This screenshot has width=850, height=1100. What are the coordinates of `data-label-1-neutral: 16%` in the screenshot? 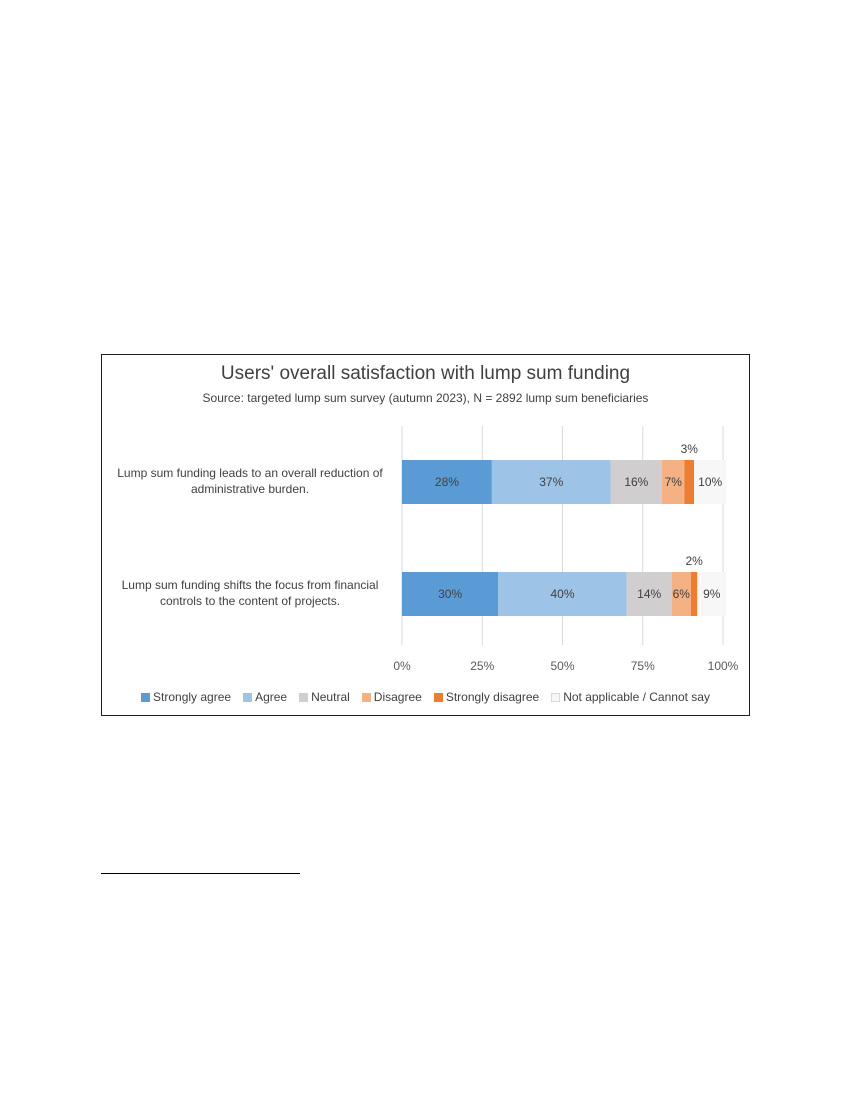 It's located at (636, 482).